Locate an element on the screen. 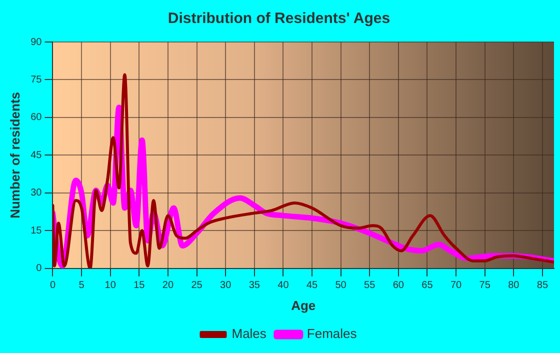  y-tick-label: 60 is located at coordinates (36, 118).